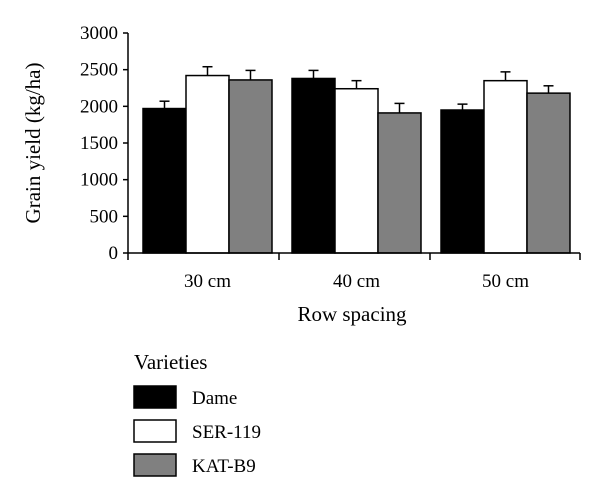 The width and height of the screenshot is (600, 500). Describe the element at coordinates (114, 253) in the screenshot. I see `y-tick-label: 0` at that location.